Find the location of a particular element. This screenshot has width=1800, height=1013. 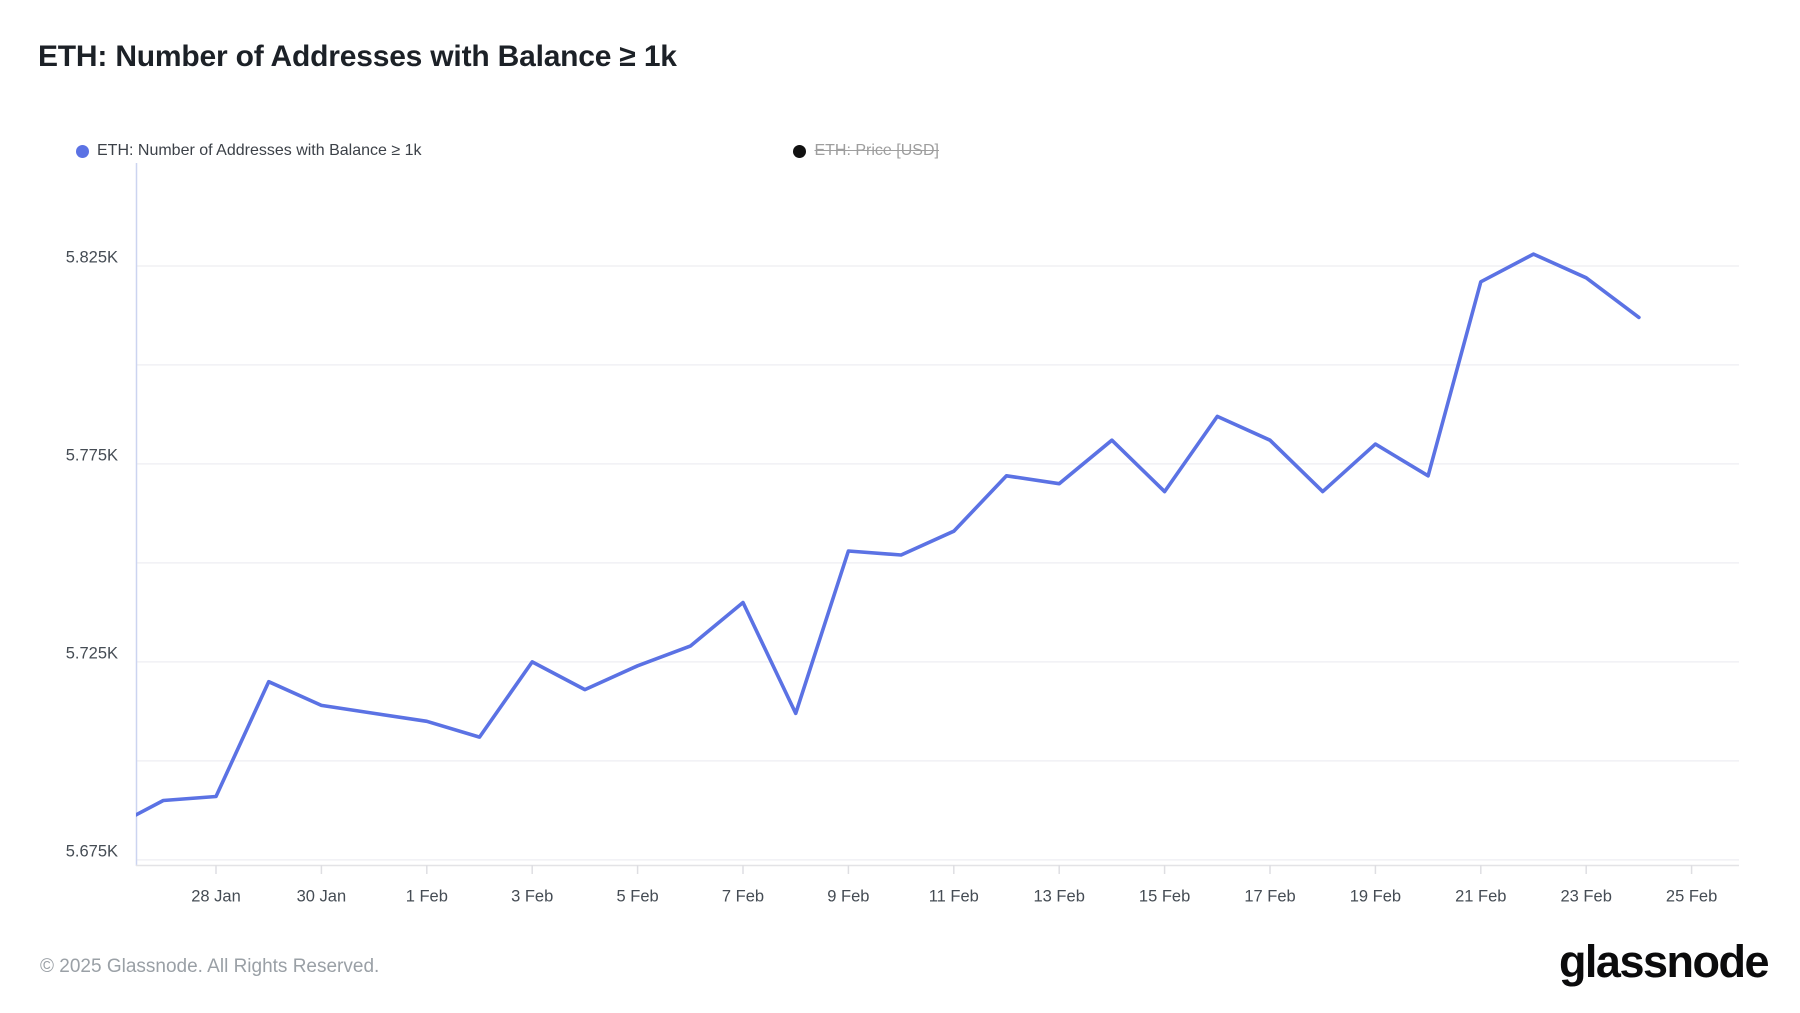

x-axis-tick-label: 5 Feb is located at coordinates (637, 896).